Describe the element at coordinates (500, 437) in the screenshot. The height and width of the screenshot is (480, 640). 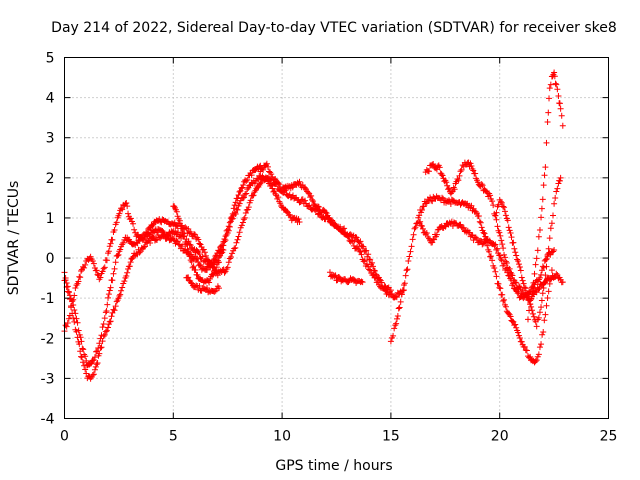
I see `x-tick-label: 20` at that location.